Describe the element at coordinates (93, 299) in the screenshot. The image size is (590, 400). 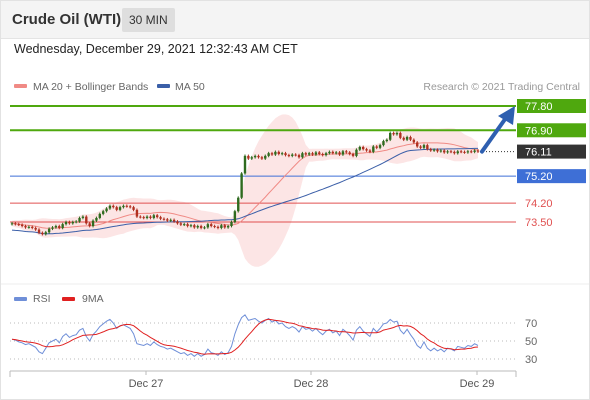
I see `legend-label-9ma: 9MA` at that location.